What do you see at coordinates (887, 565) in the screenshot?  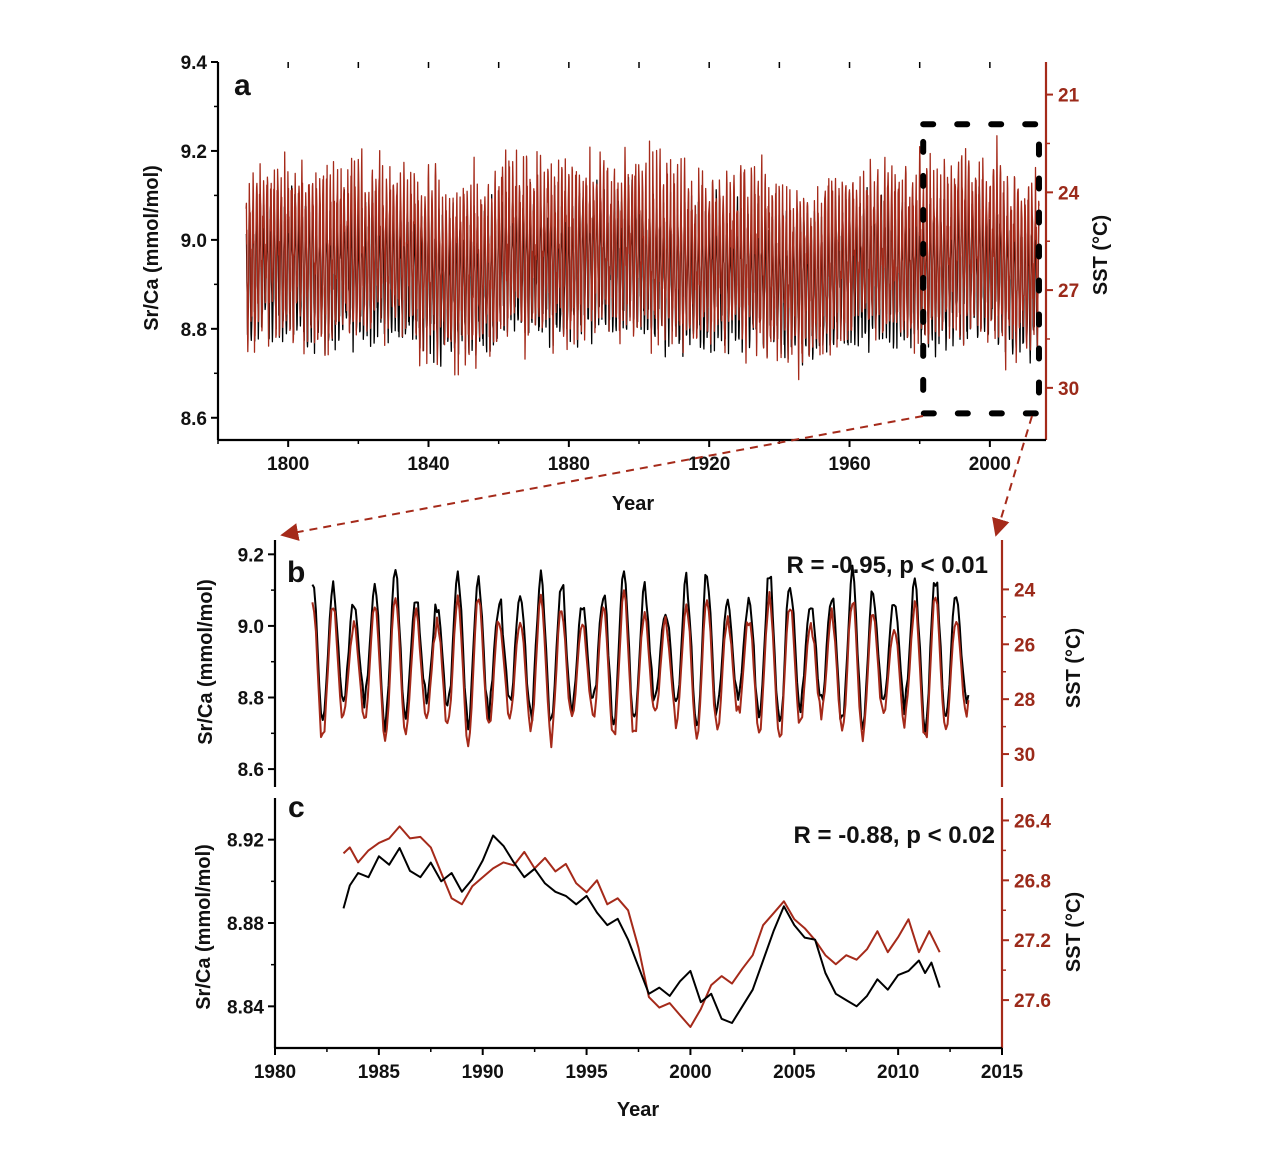 I see `panel-b-correlation: R = -0.95, p < 0.01` at bounding box center [887, 565].